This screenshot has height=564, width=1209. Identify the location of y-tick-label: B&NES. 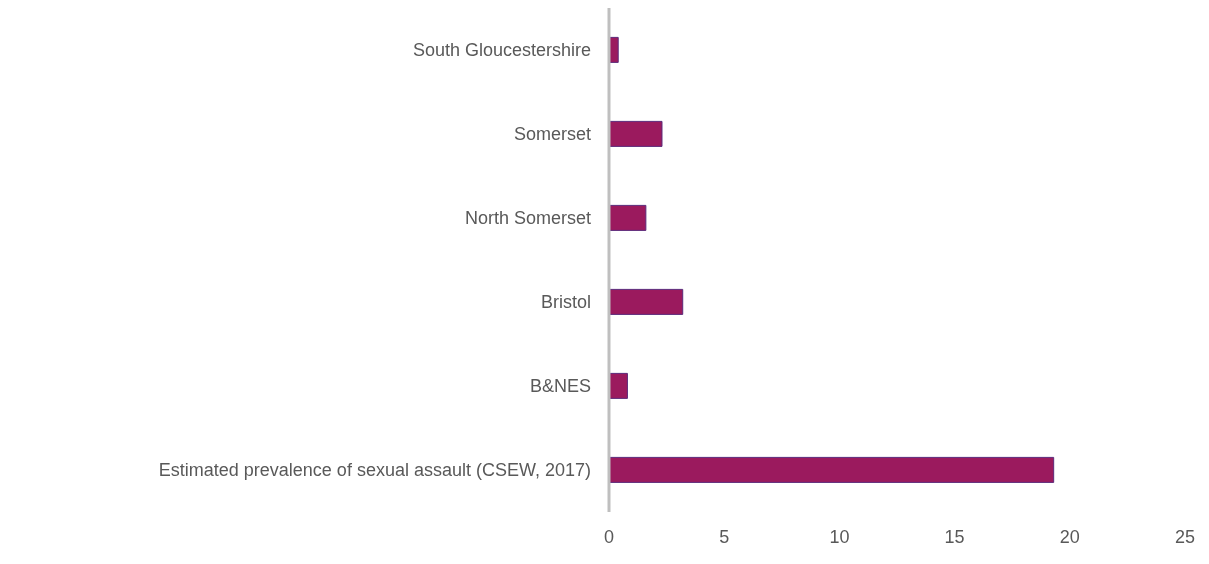
(560, 386).